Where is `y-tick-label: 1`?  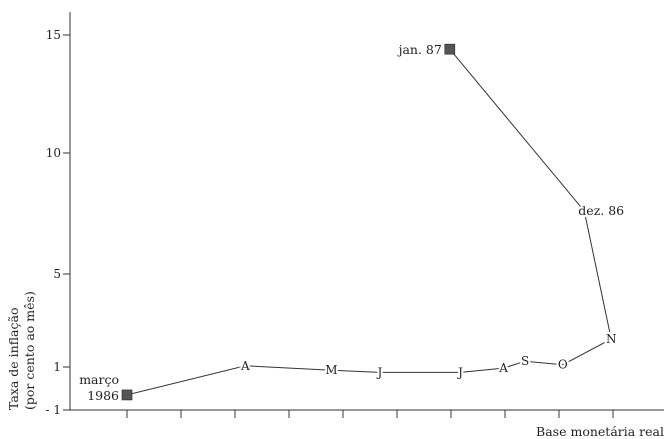 y-tick-label: 1 is located at coordinates (57, 367).